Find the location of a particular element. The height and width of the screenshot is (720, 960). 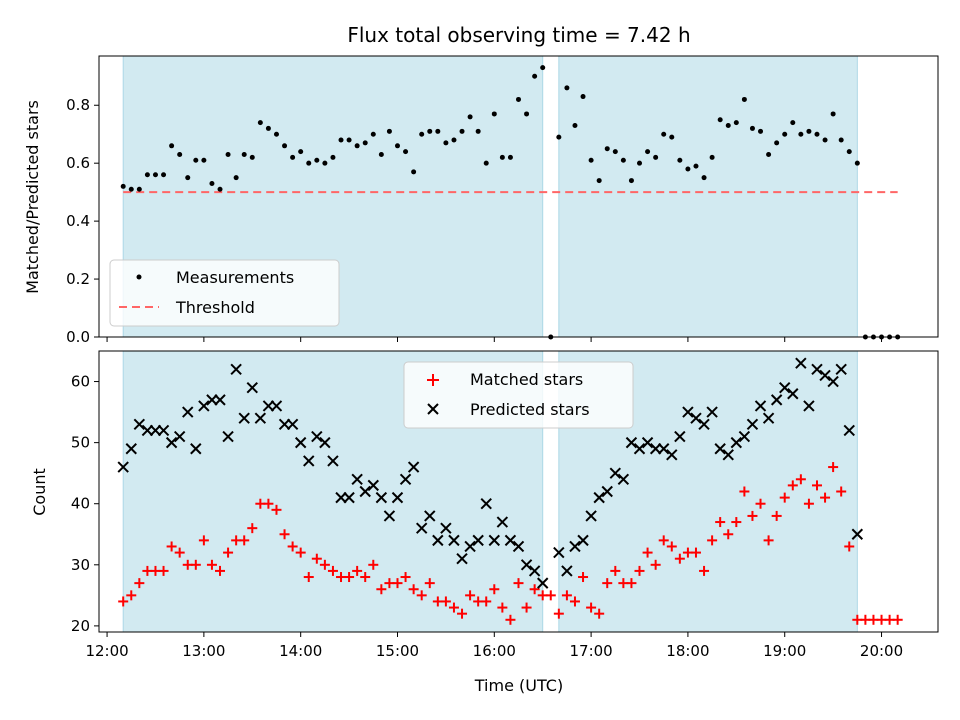

bottom-y-tick-label: 20 is located at coordinates (80, 626).